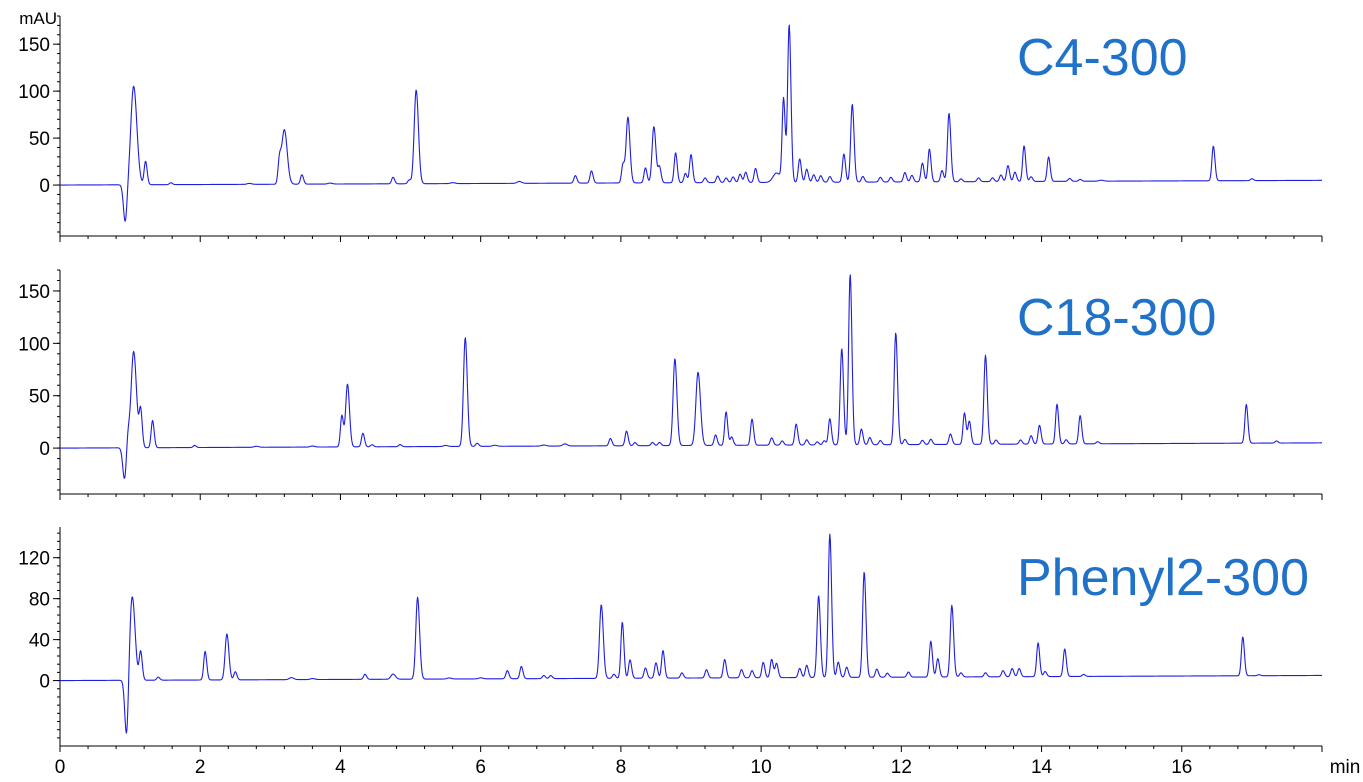 This screenshot has height=782, width=1363. I want to click on x-tick-label: 16, so click(1181, 767).